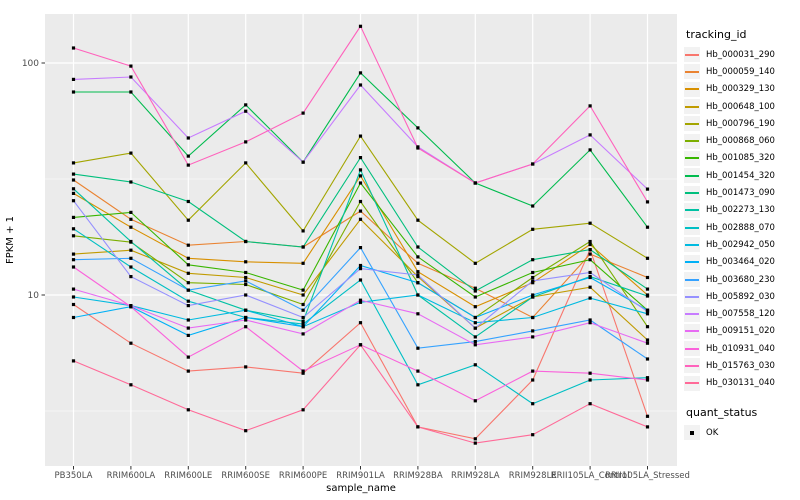 Image resolution: width=800 pixels, height=500 pixels. What do you see at coordinates (741, 432) in the screenshot?
I see `legend-item-ok: OK` at bounding box center [741, 432].